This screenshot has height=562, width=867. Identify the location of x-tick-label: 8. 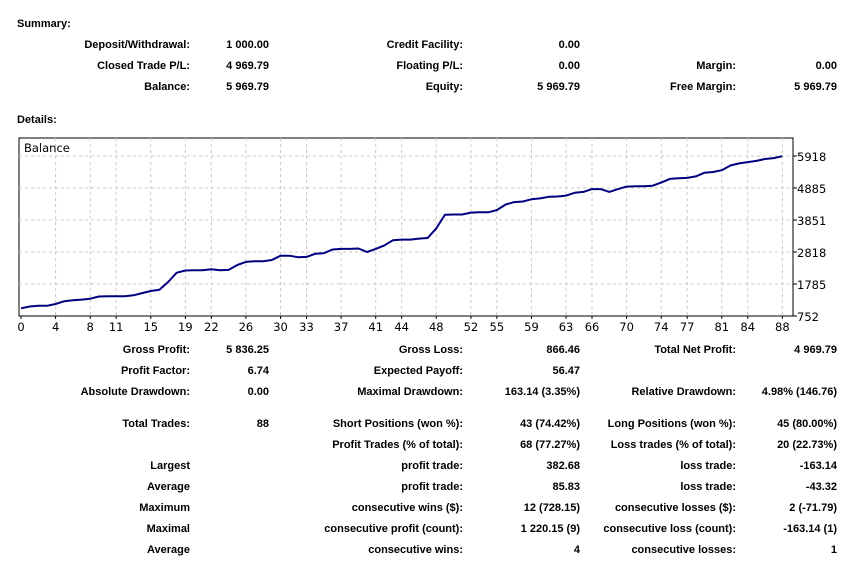
(90, 327).